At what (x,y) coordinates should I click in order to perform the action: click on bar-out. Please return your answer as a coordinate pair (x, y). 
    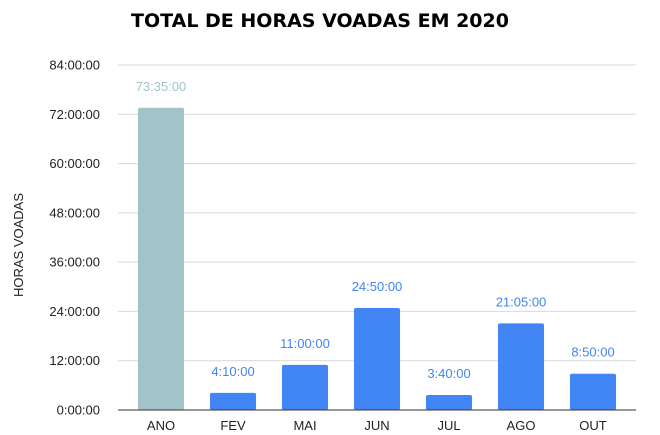
    Looking at the image, I should click on (593, 391).